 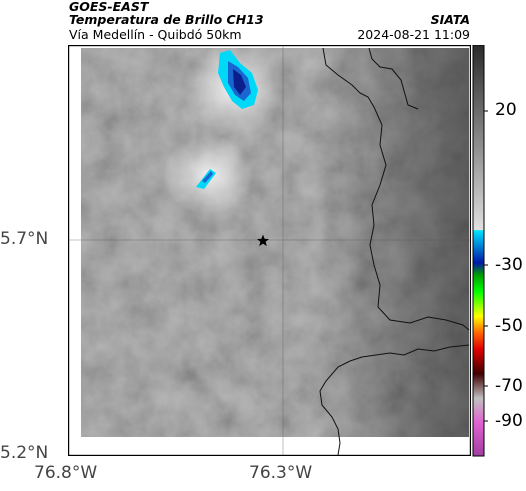 I want to click on colorbar-gradient, so click(x=478, y=251).